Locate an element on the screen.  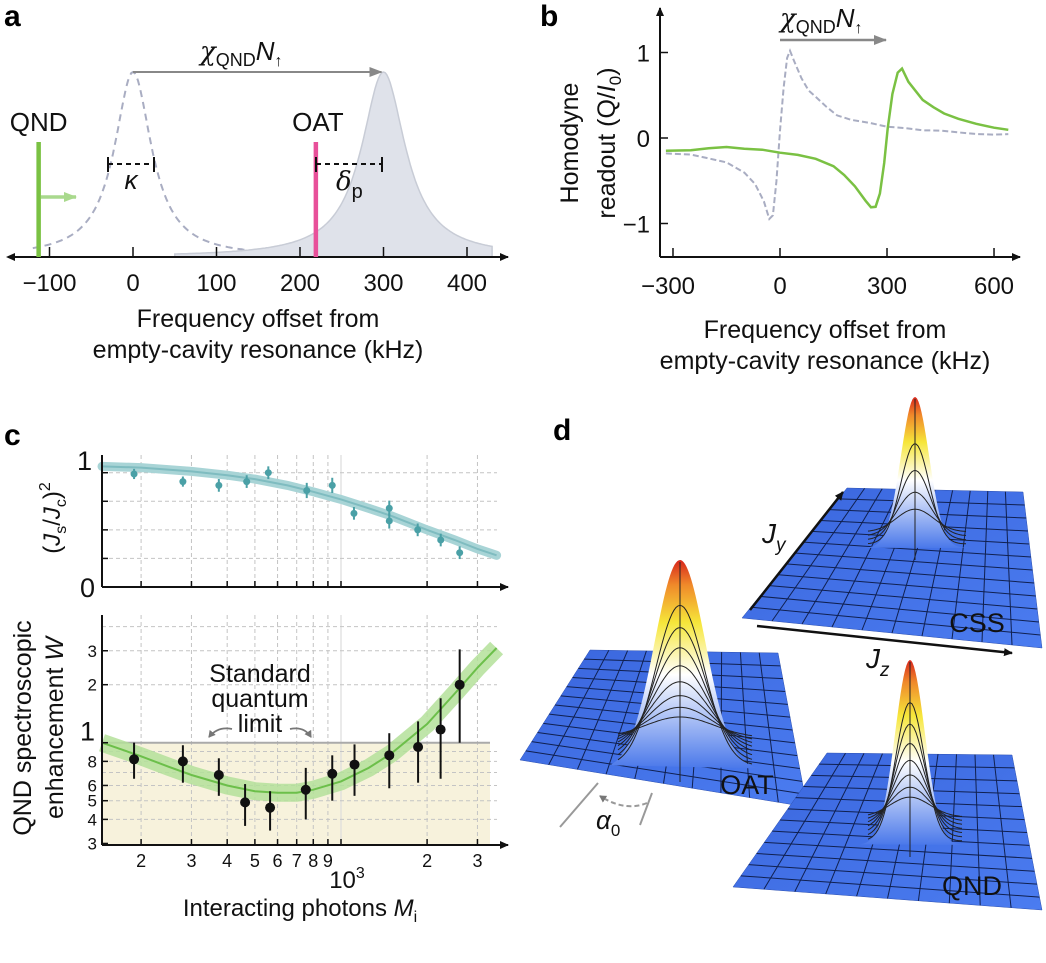
x-tick-label: 0 is located at coordinates (779, 286).